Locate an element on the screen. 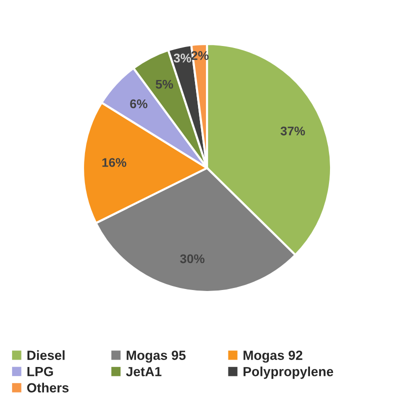 This screenshot has height=403, width=416. data-label: 6% is located at coordinates (139, 103).